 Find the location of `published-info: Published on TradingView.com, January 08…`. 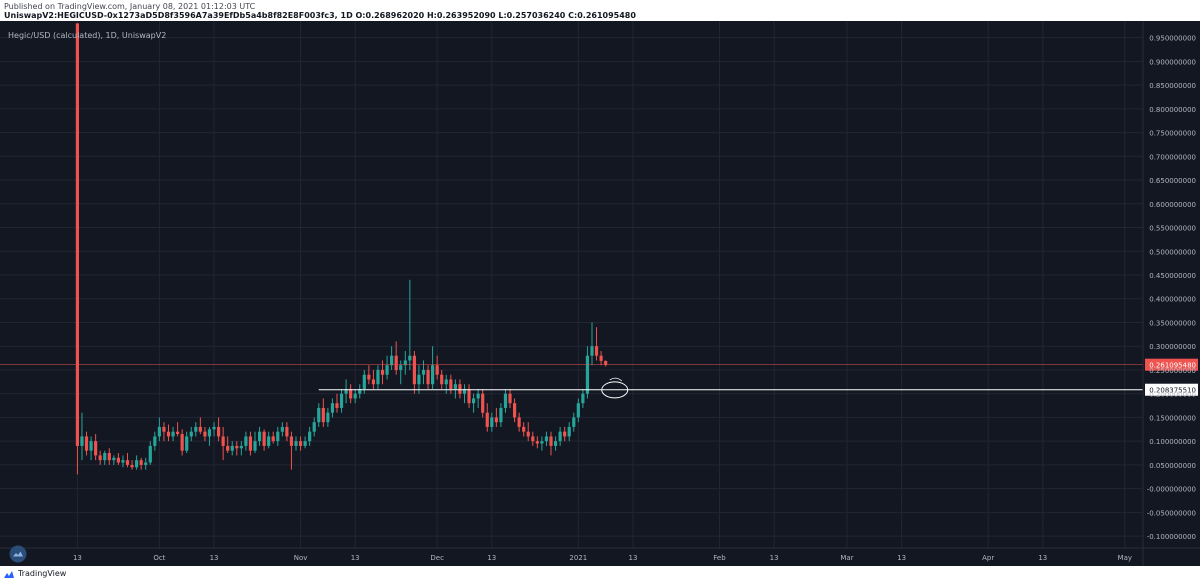

published-info: Published on TradingView.com, January 08… is located at coordinates (130, 6).